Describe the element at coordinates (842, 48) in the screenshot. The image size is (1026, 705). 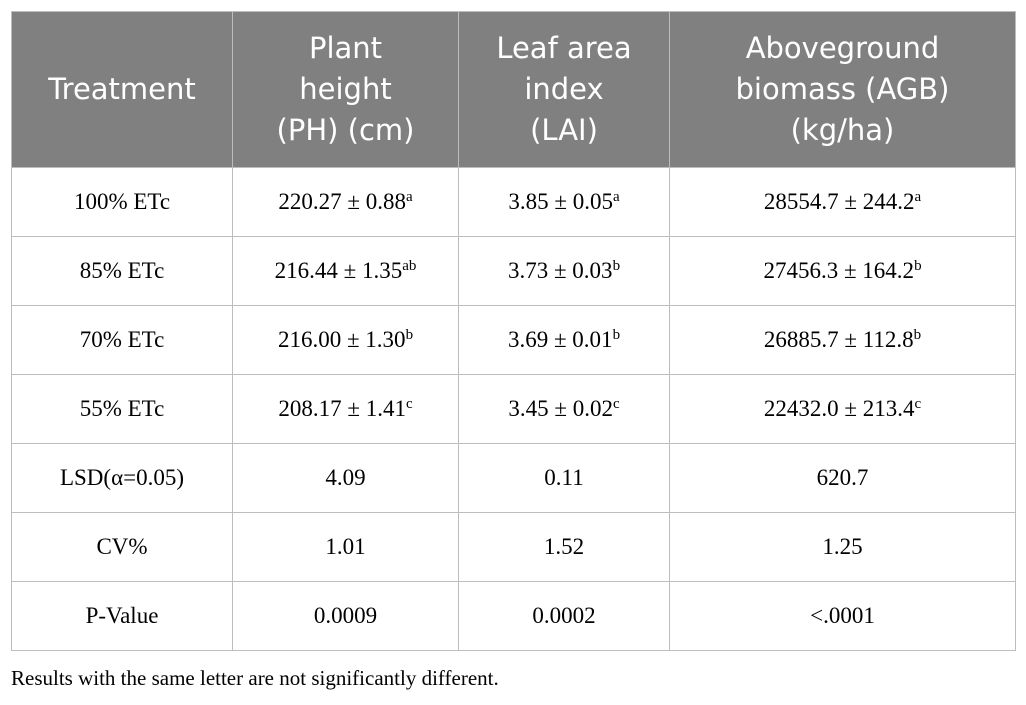
I see `header-text: Aboveground` at that location.